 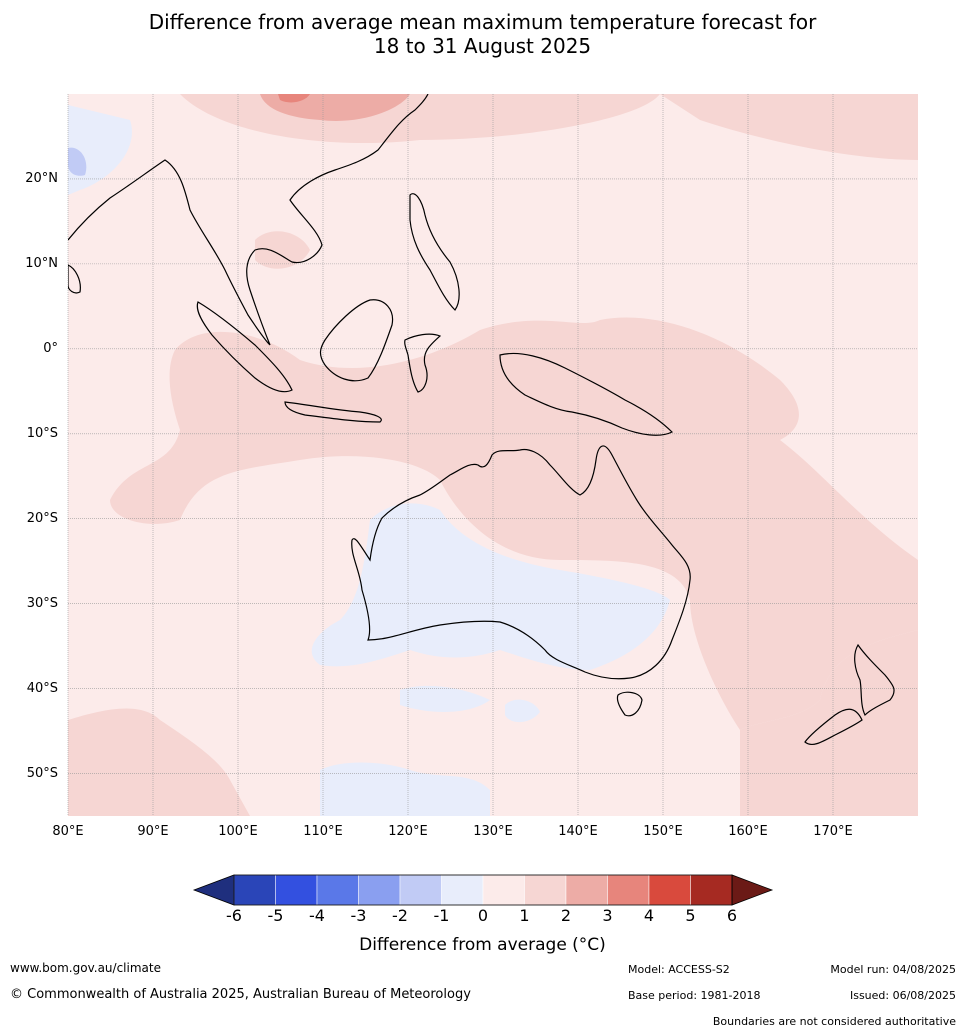 What do you see at coordinates (358, 915) in the screenshot?
I see `colorbar-tick-label: -3` at bounding box center [358, 915].